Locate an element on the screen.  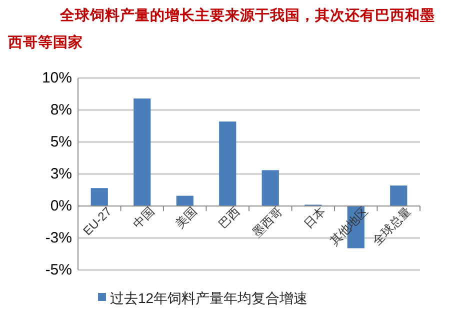
x-tick-label: 墨西哥 is located at coordinates (268, 222).